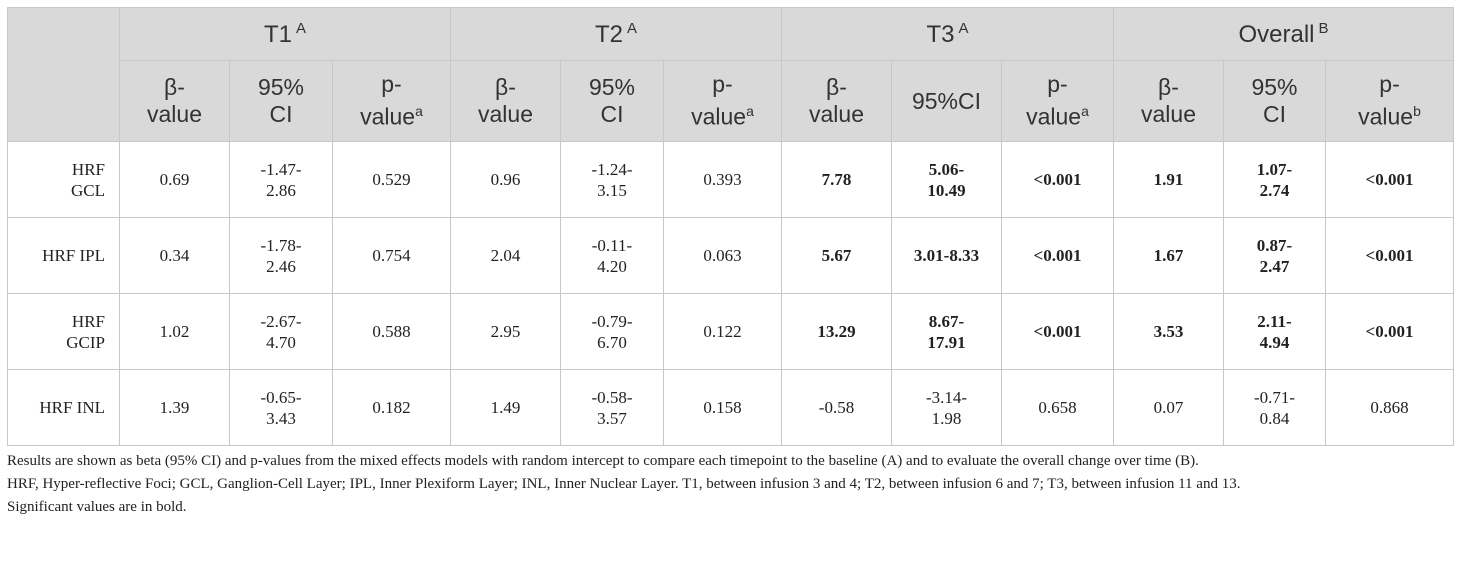  Describe the element at coordinates (505, 255) in the screenshot. I see `table-cell: 2.04` at that location.